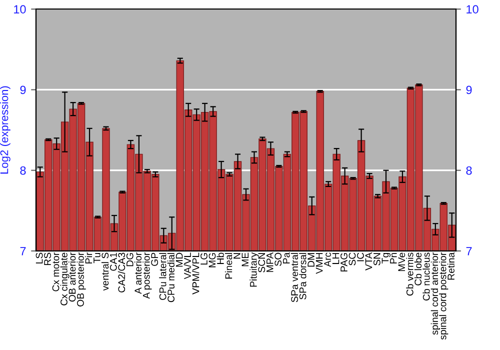 This screenshot has height=350, width=500. I want to click on x-tick-label: MG, so click(212, 260).